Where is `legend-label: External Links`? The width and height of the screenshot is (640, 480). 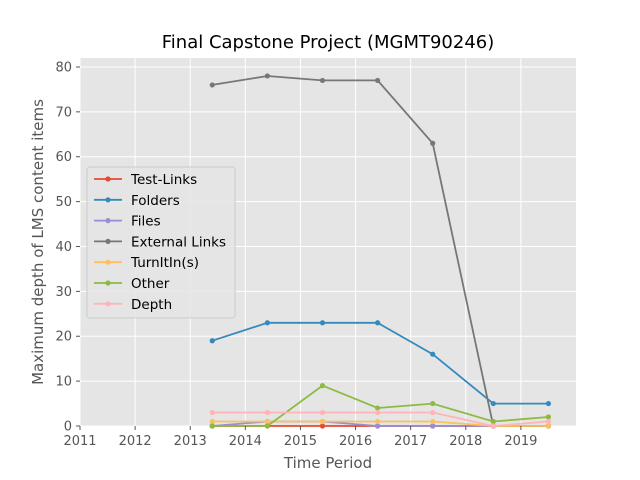 legend-label: External Links is located at coordinates (178, 242).